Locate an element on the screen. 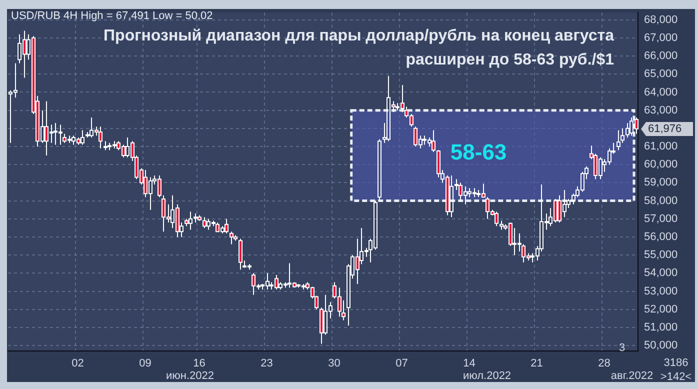 Image resolution: width=698 pixels, height=389 pixels. x-tick-label: 14 is located at coordinates (469, 364).